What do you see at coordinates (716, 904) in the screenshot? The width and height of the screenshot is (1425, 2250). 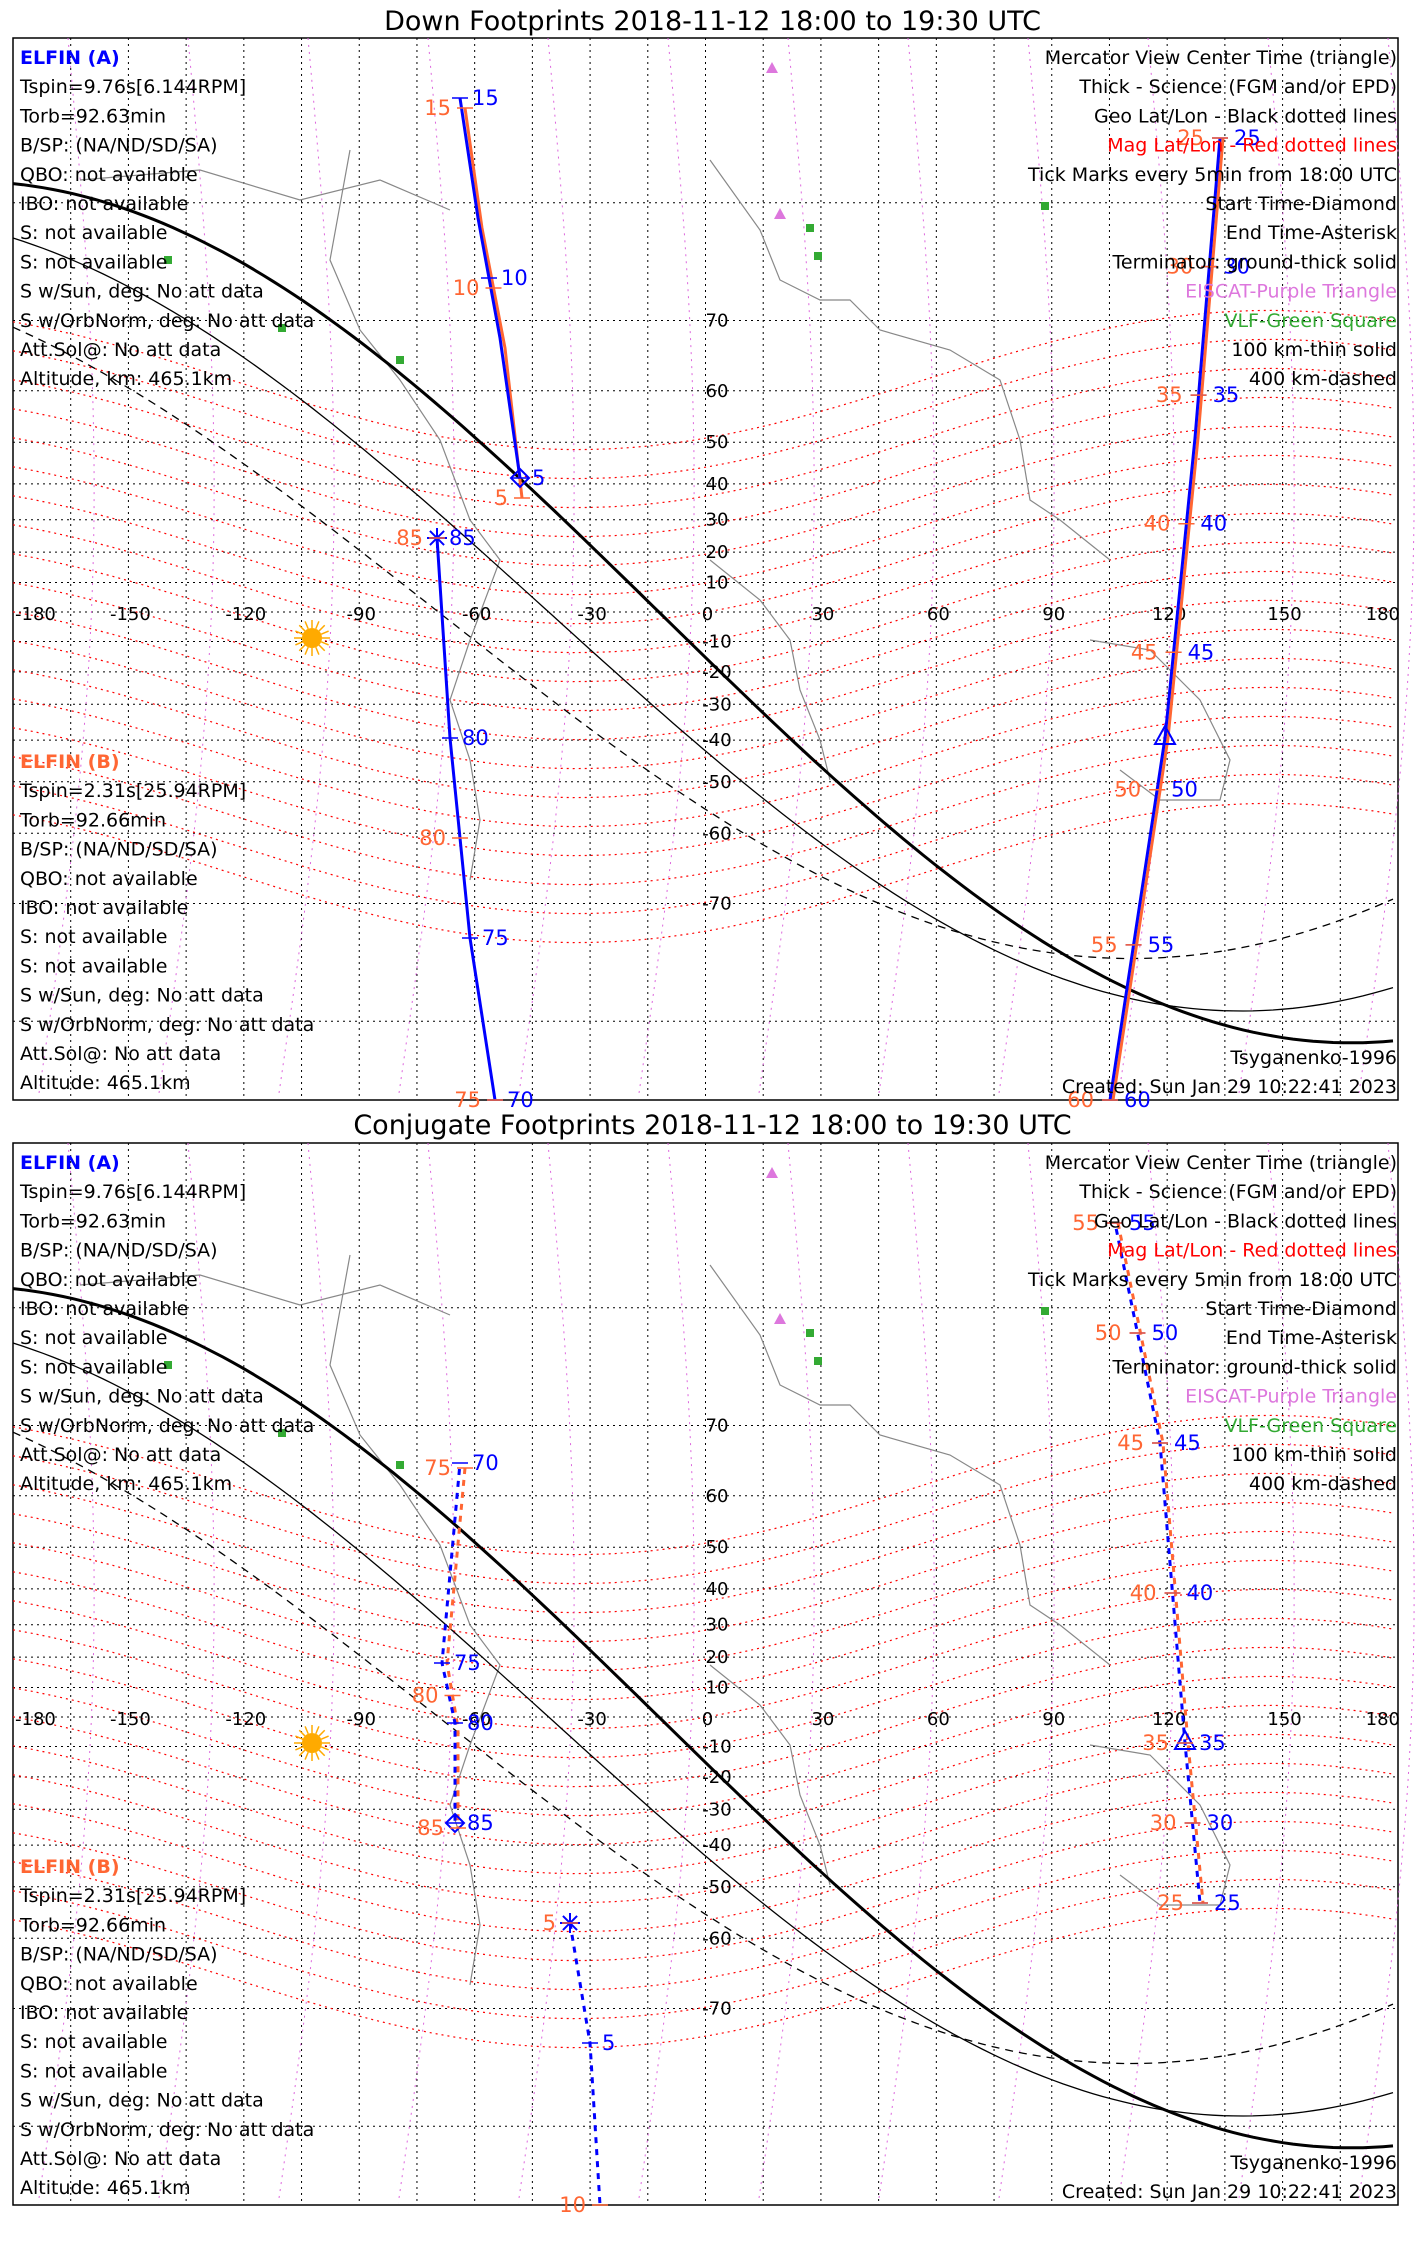 I see `lat-tick-label: -70` at bounding box center [716, 904].